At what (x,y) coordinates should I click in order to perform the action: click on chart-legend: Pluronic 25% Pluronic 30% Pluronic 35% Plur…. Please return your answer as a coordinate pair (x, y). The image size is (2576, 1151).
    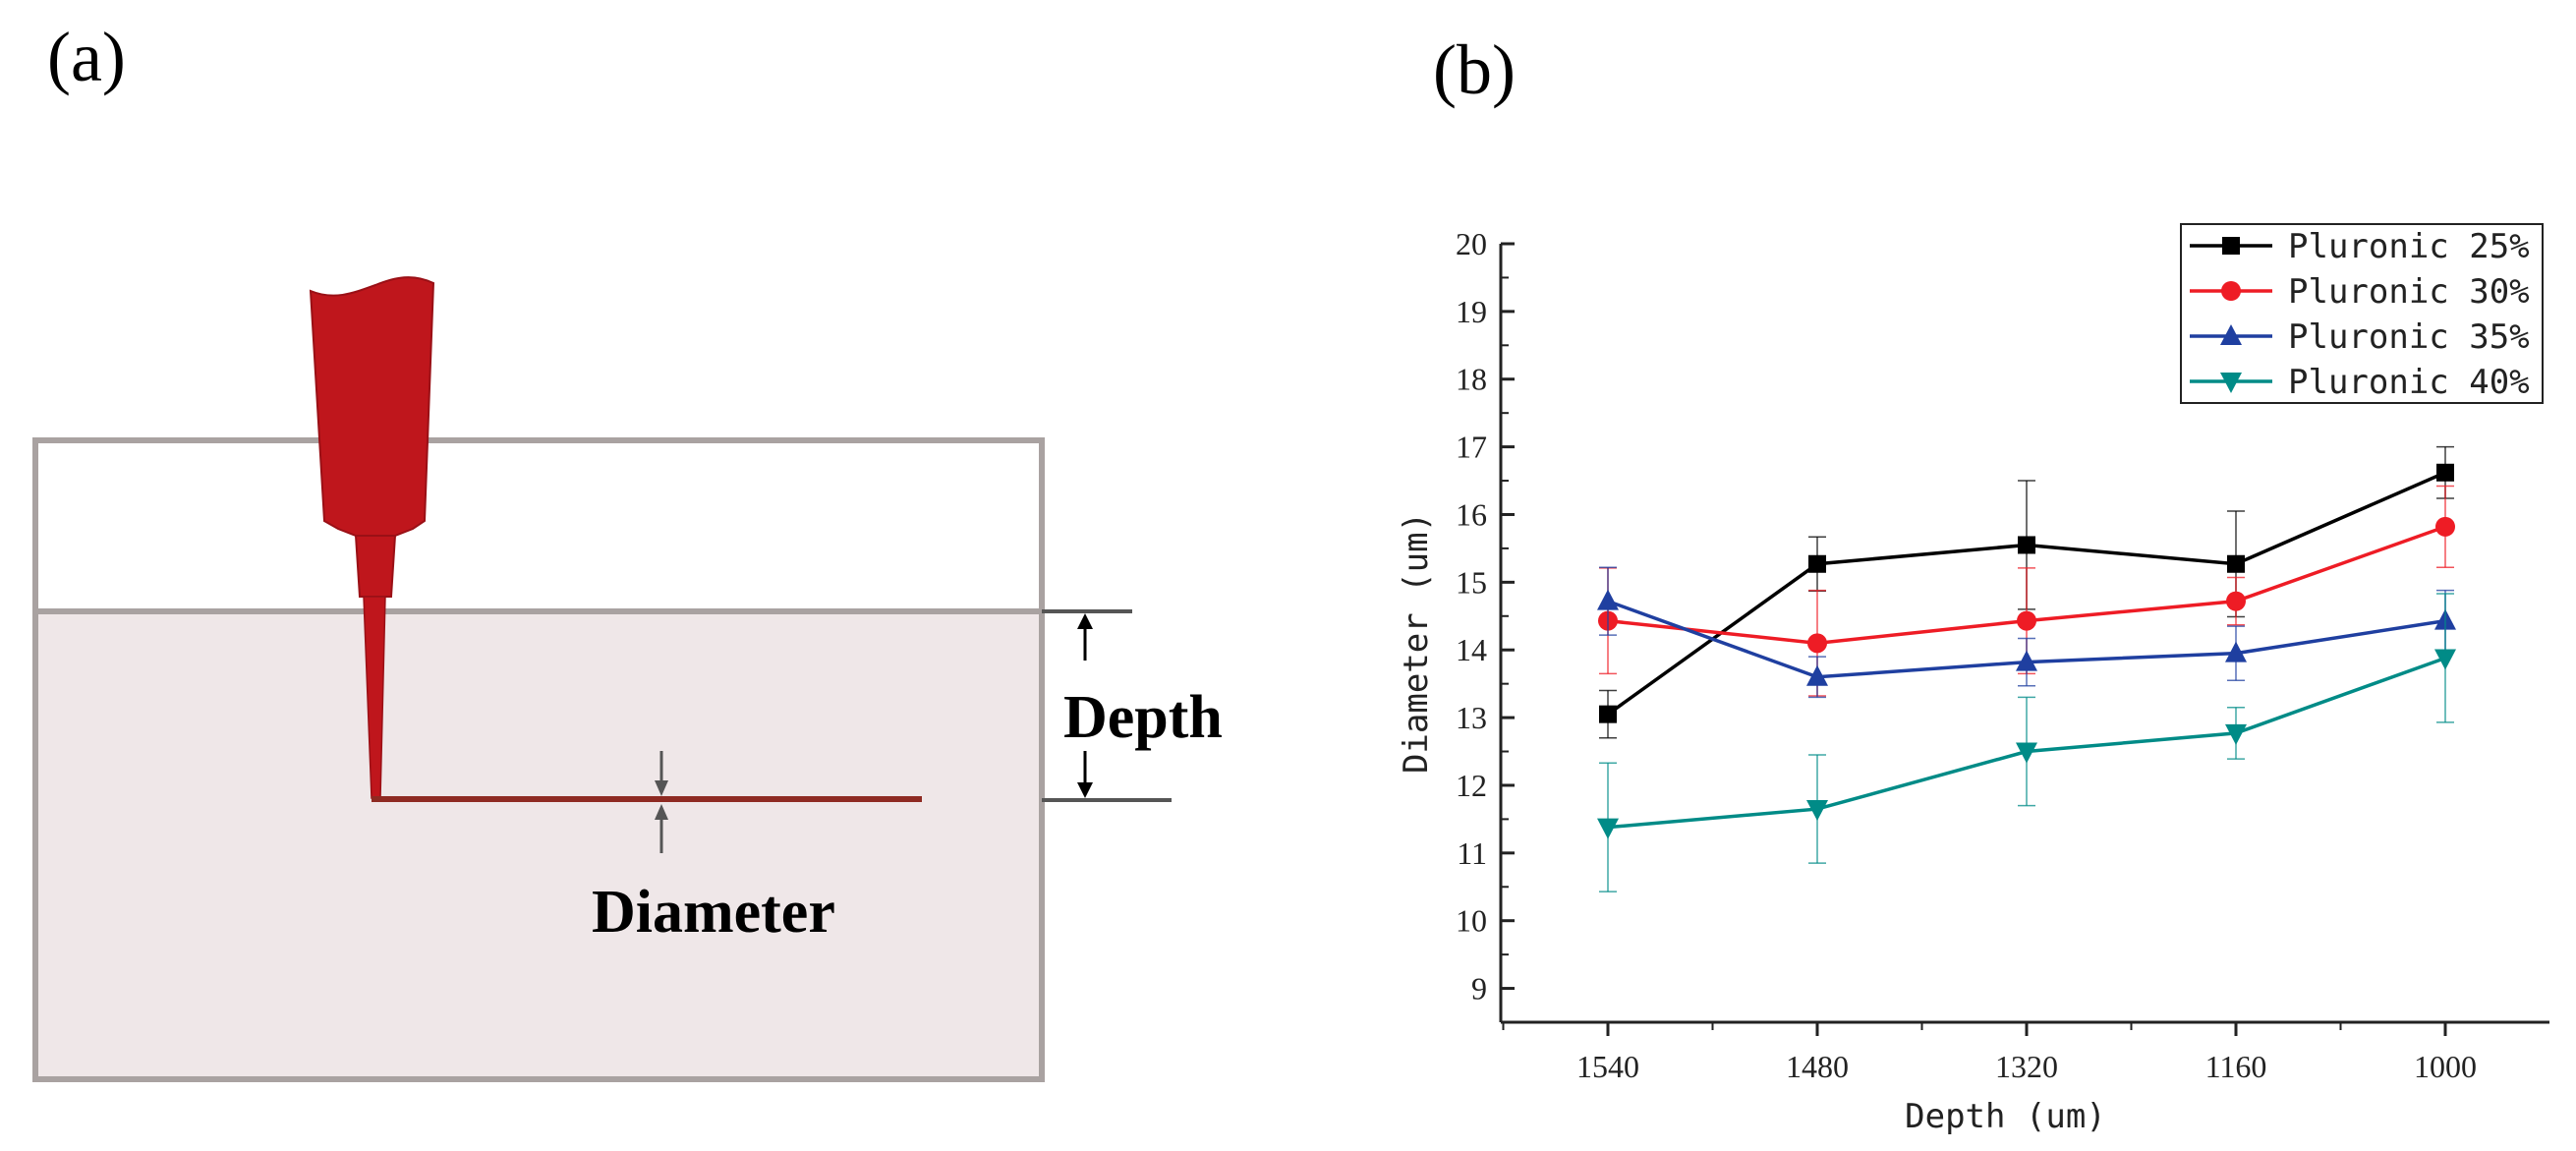
    Looking at the image, I should click on (2362, 313).